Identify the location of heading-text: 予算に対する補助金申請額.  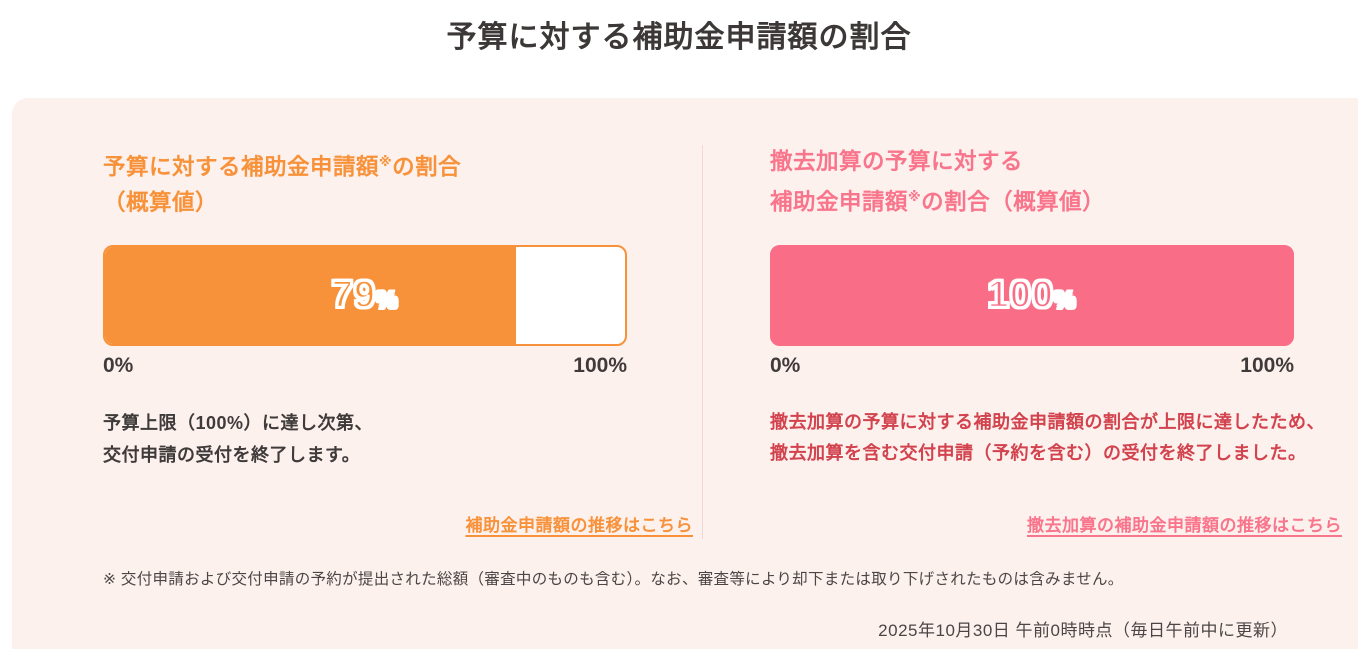
(241, 167).